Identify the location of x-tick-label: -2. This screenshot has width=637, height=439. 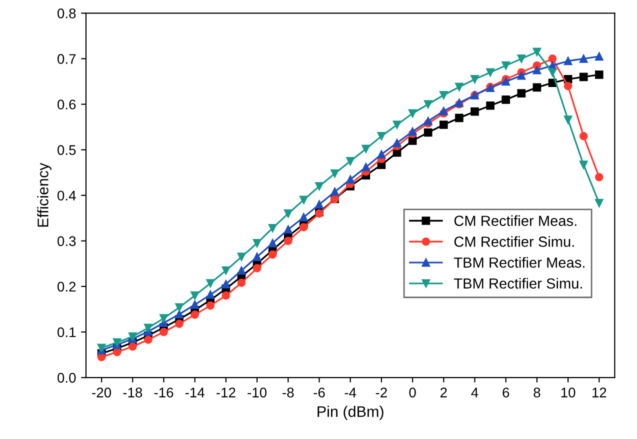
(381, 393).